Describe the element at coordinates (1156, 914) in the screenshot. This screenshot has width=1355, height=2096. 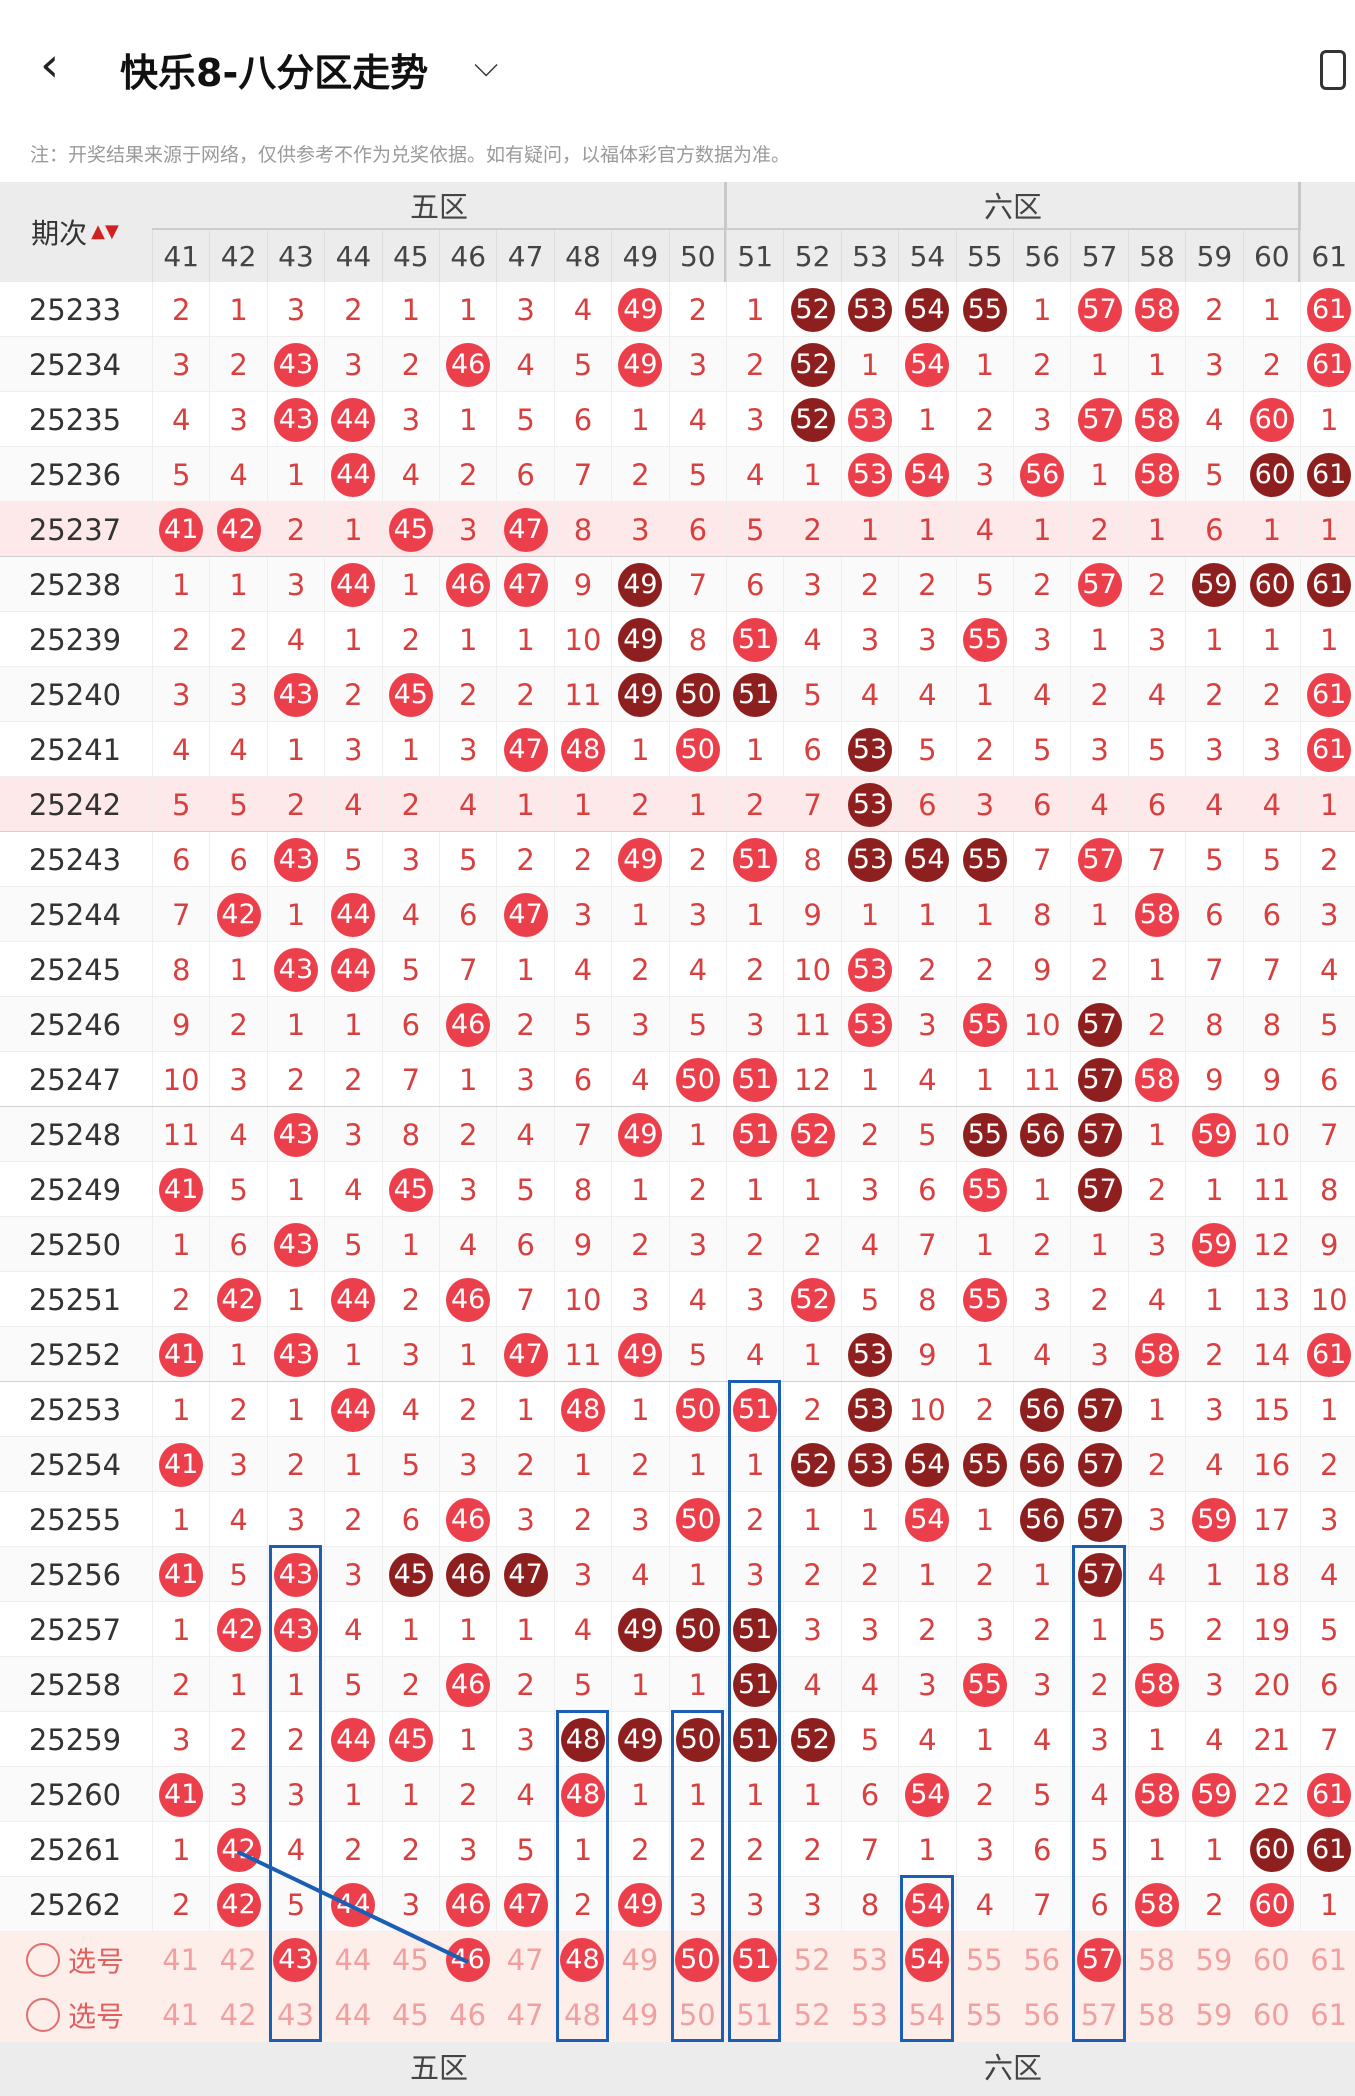
I see `draw-ball: 58` at that location.